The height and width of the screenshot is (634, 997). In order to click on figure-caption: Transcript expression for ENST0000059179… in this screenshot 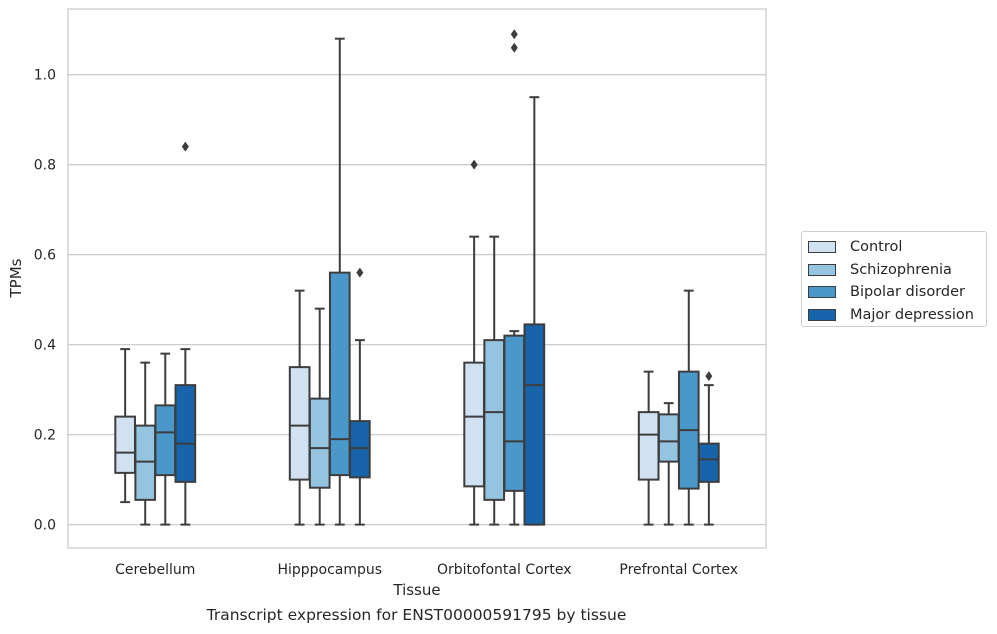, I will do `click(416, 615)`.